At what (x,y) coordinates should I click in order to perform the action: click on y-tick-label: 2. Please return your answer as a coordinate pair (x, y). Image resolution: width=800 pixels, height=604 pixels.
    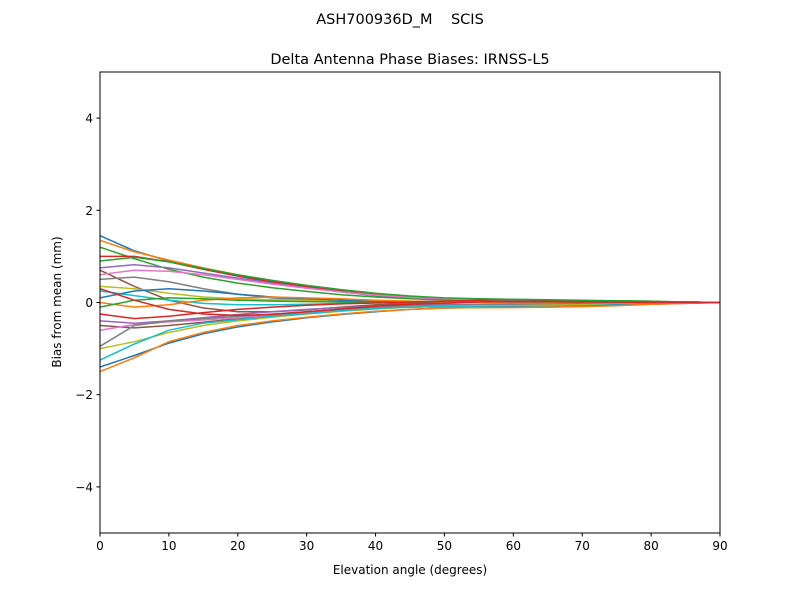
    Looking at the image, I should click on (89, 211).